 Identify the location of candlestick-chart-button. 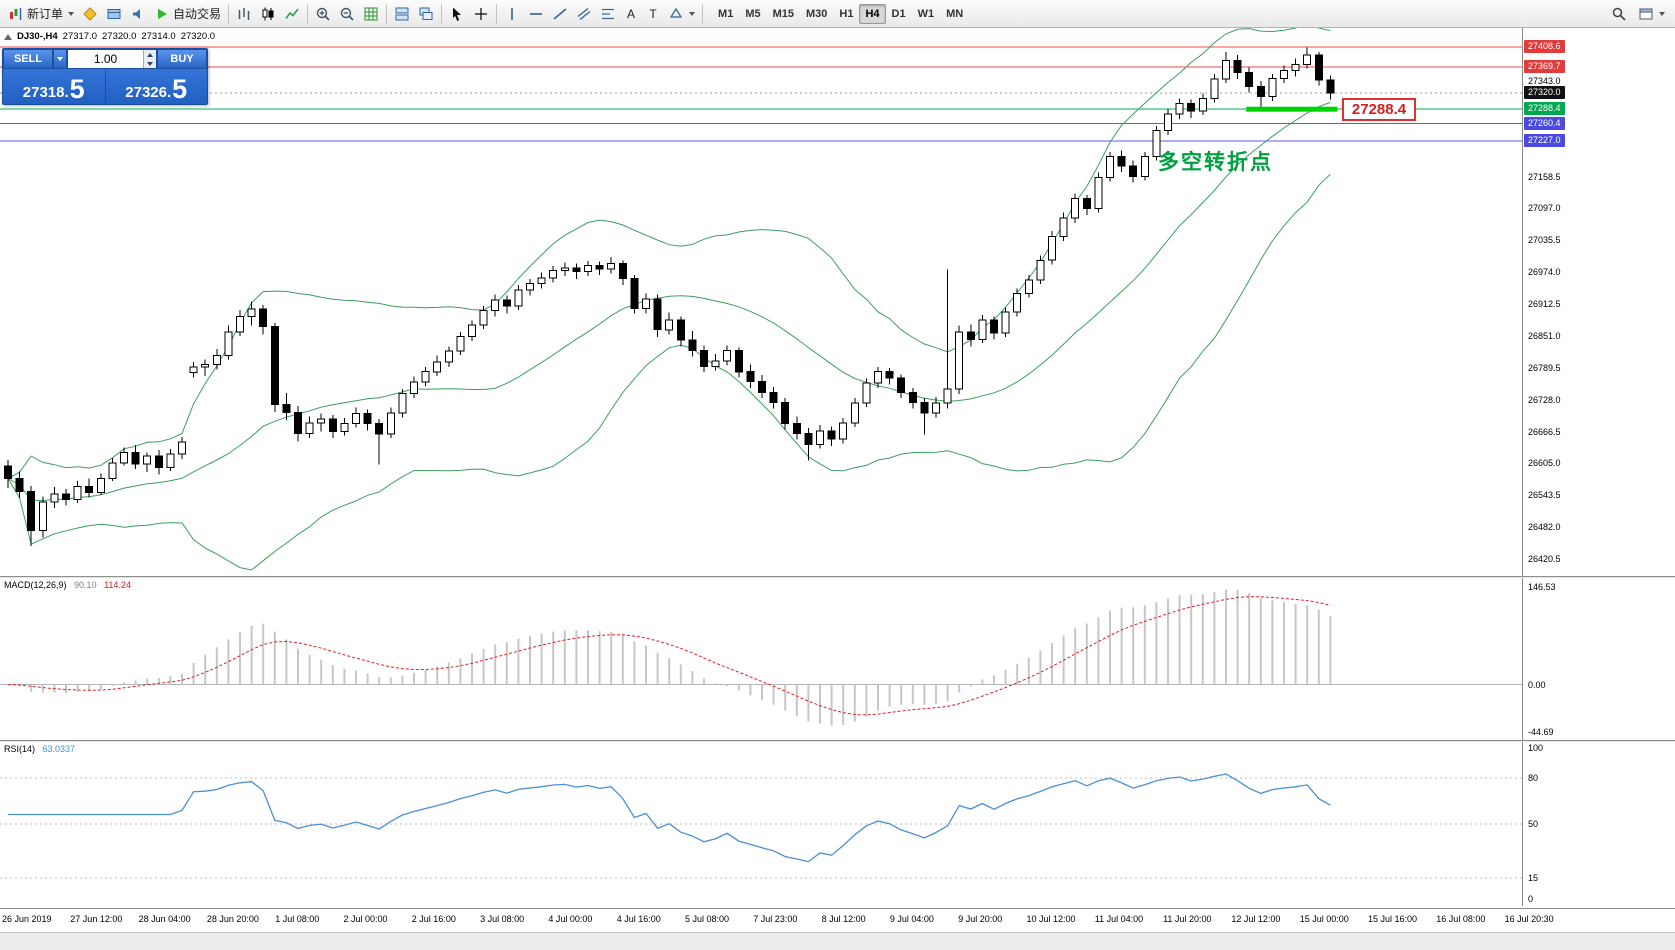
(268, 14).